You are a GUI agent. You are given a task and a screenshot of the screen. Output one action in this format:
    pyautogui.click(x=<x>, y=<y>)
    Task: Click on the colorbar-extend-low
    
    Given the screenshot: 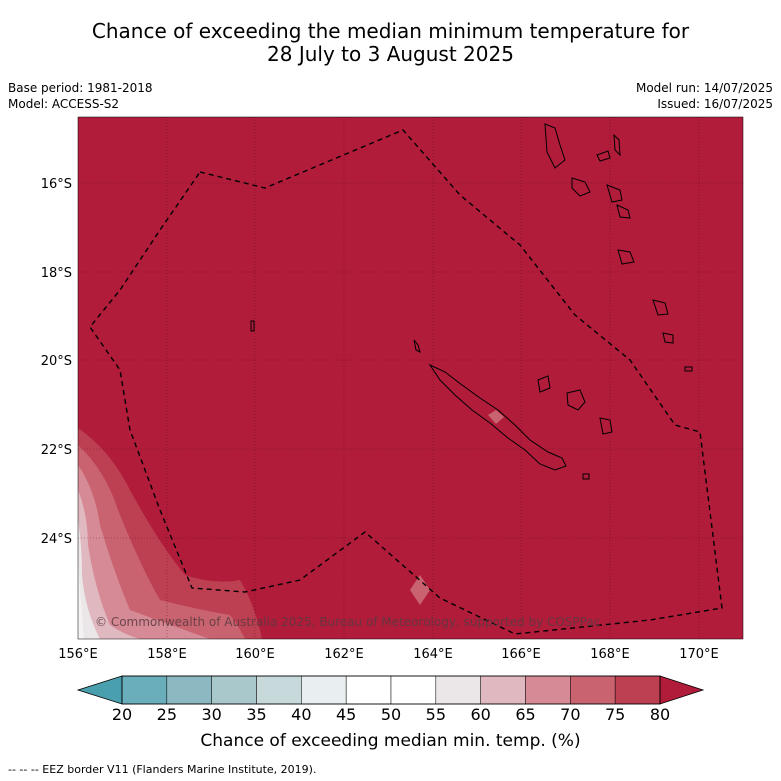 What is the action you would take?
    pyautogui.click(x=99, y=690)
    